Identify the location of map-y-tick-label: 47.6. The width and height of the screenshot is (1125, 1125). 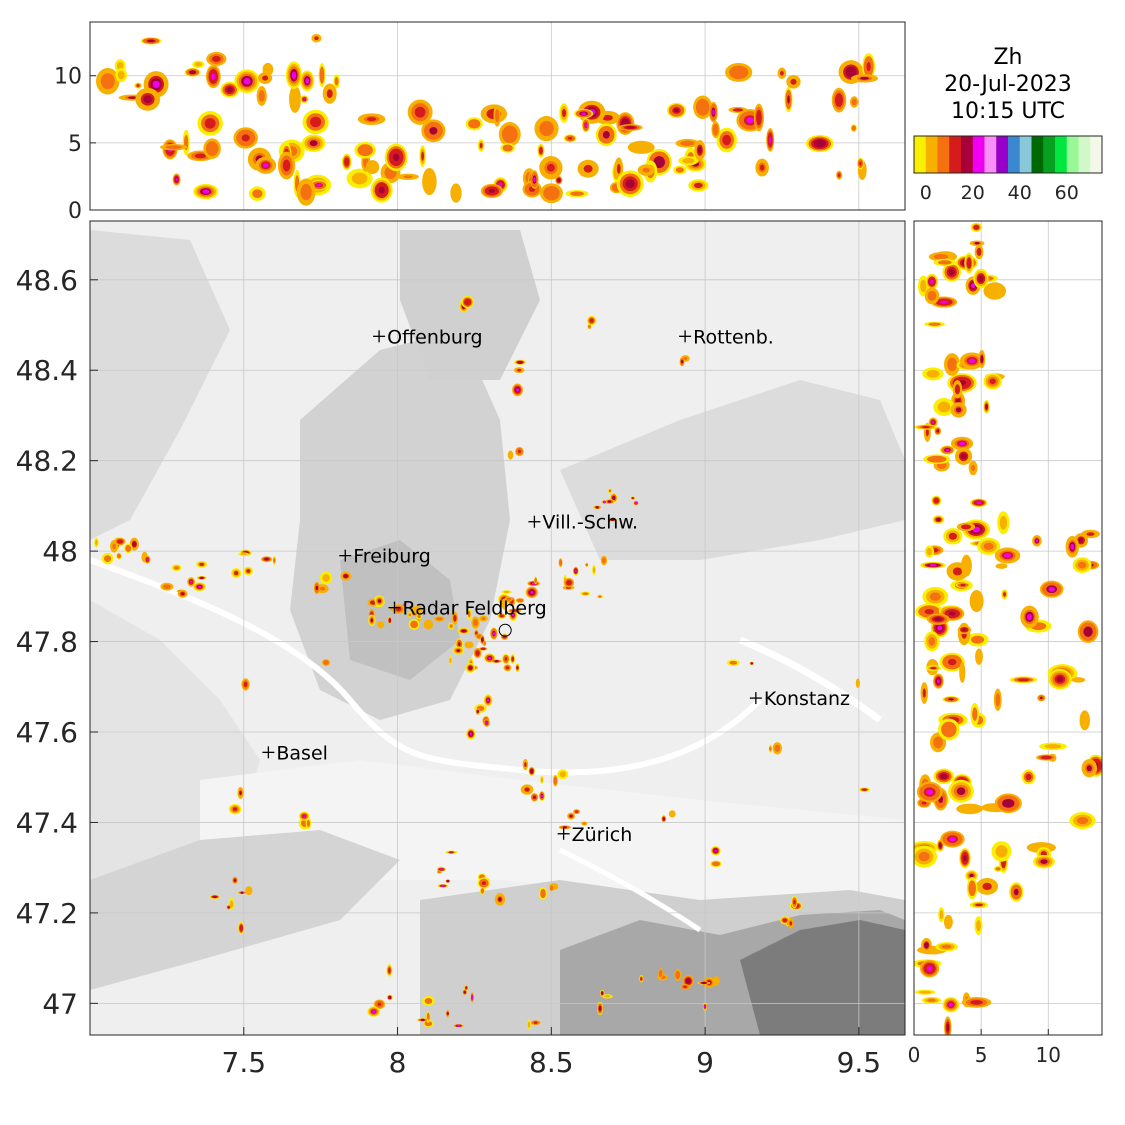
(47, 732).